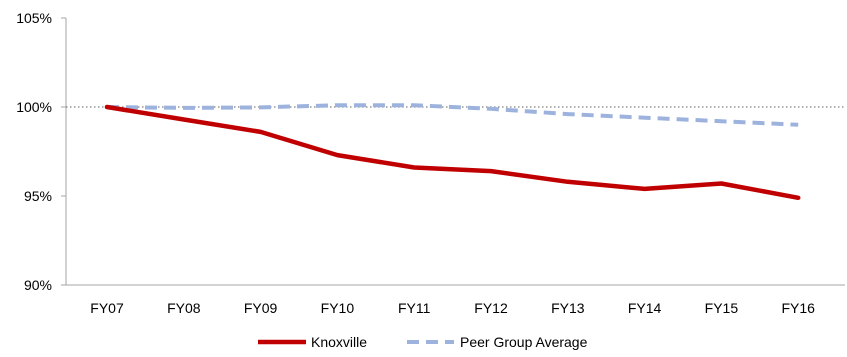 This screenshot has width=847, height=357. I want to click on legend-label: Peer Group Average, so click(524, 342).